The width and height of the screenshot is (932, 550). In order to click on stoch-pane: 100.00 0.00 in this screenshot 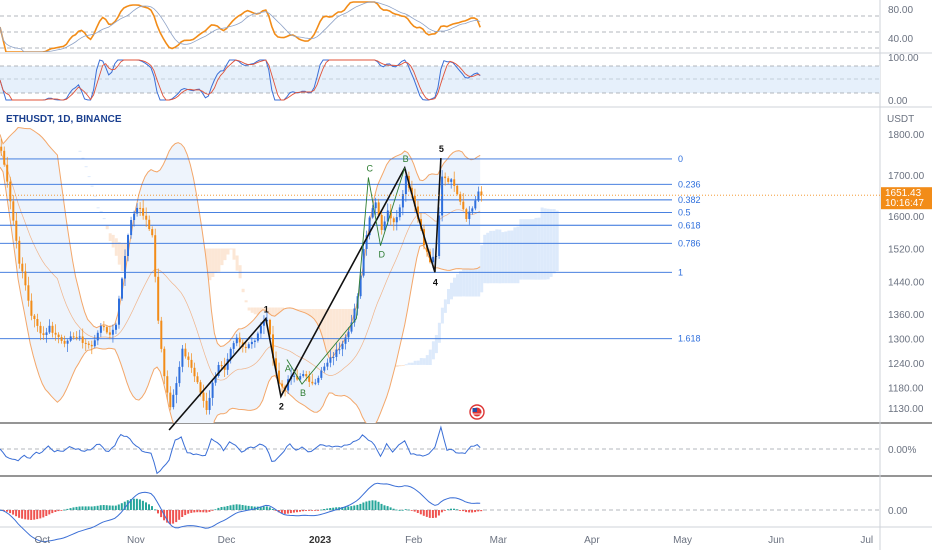, I will do `click(459, 80)`.